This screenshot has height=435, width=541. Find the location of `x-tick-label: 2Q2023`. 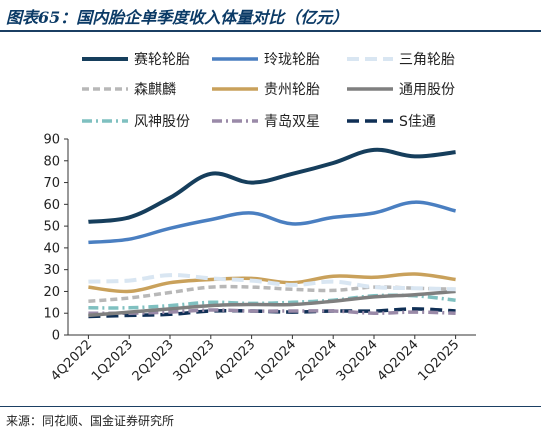

x-tick-label: 2Q2023 is located at coordinates (153, 360).